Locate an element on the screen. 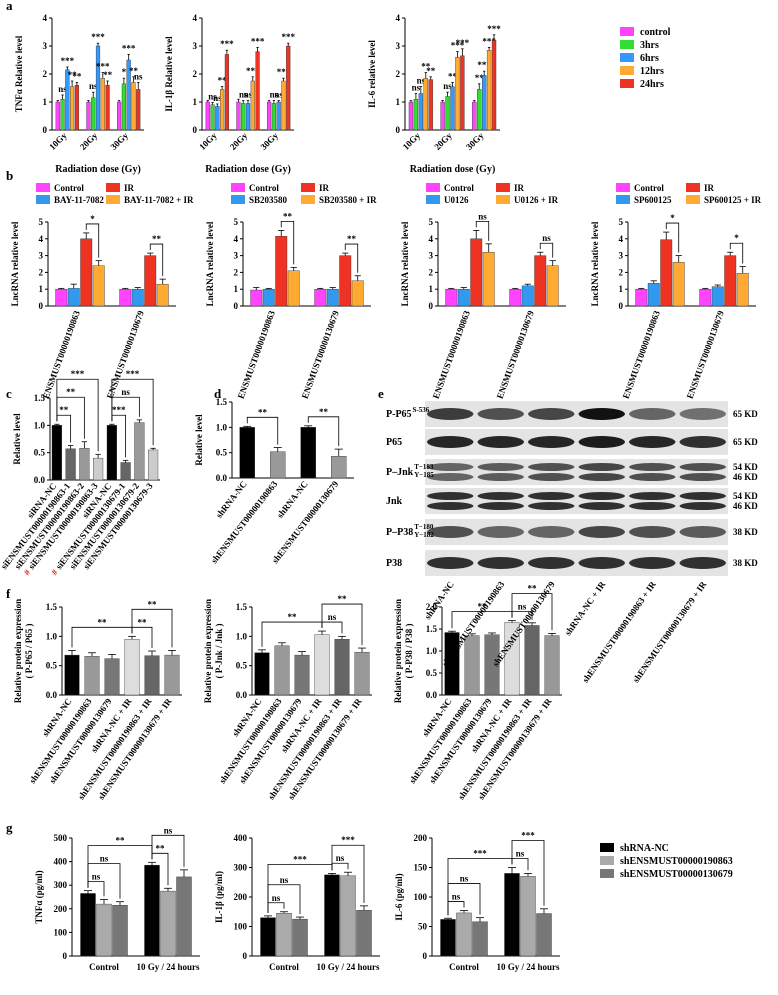 The height and width of the screenshot is (995, 778). y-tick-label: 300 is located at coordinates (241, 868).